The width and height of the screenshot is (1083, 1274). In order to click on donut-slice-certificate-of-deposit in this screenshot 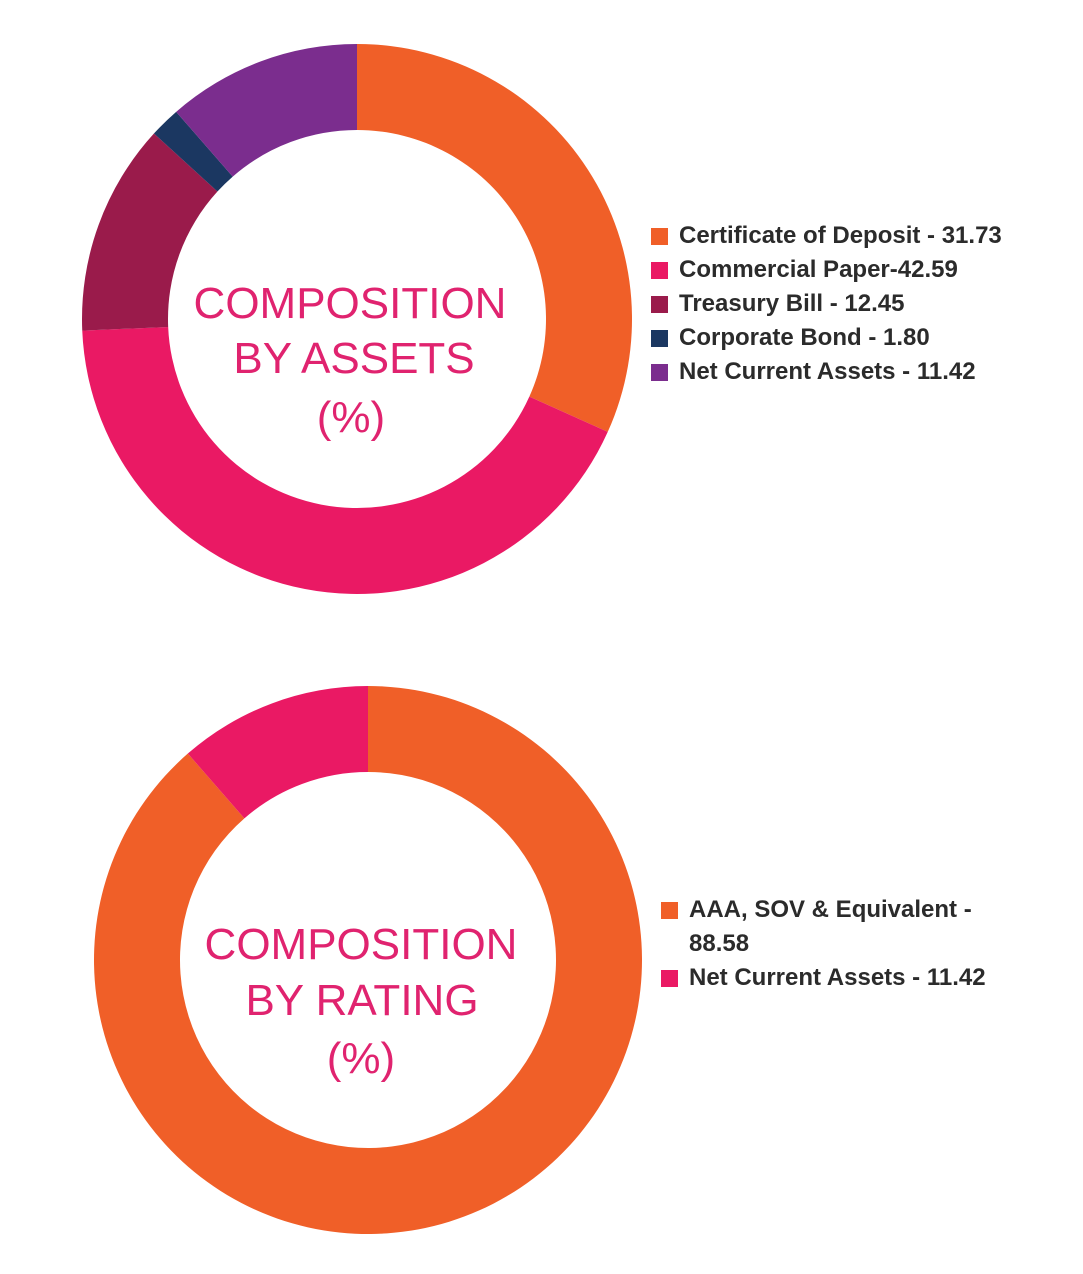, I will do `click(494, 238)`.